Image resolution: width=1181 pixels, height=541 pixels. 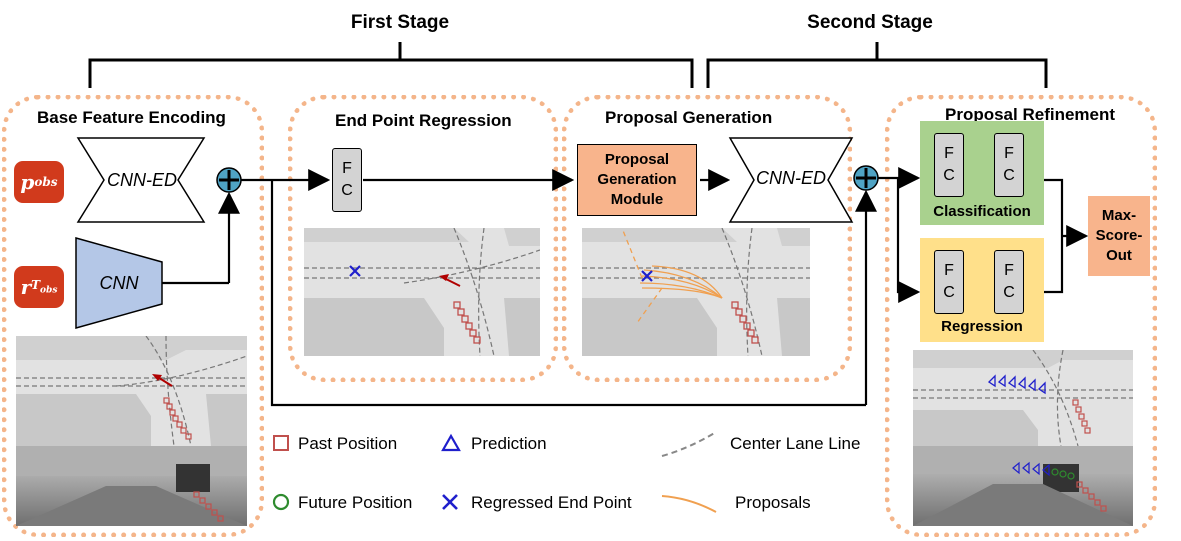 I want to click on endpoint-map-svg, so click(x=422, y=292).